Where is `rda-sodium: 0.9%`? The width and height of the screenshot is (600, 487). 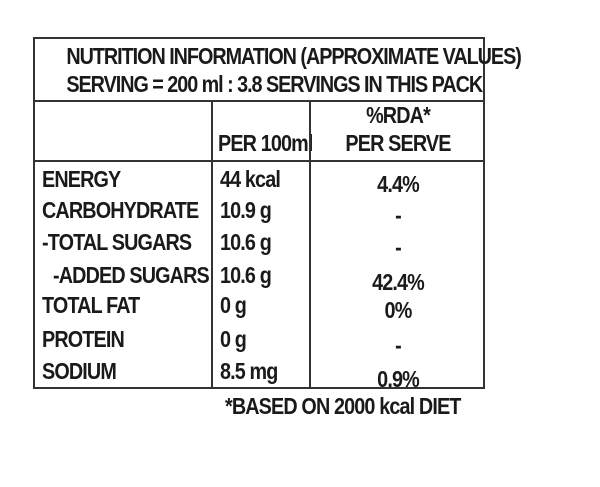
rda-sodium: 0.9% is located at coordinates (398, 379).